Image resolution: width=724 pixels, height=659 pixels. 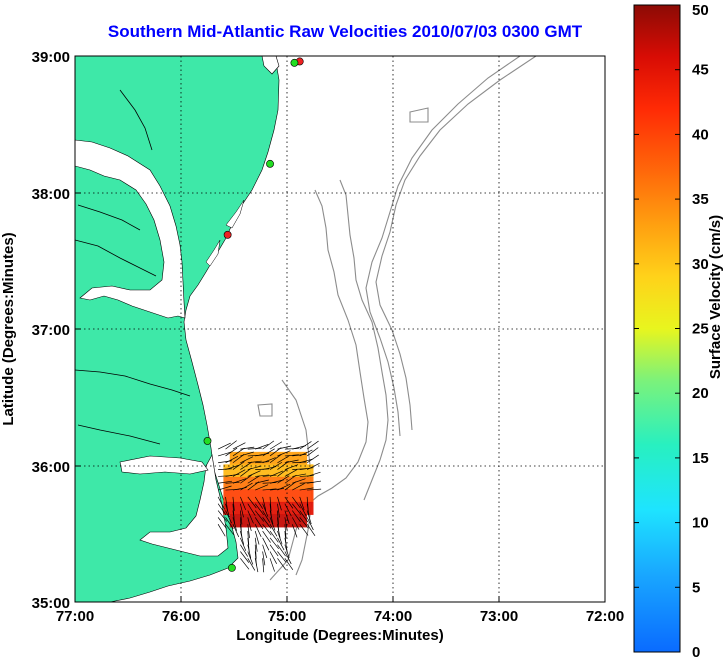 What do you see at coordinates (268, 471) in the screenshot?
I see `velocity-cell` at bounding box center [268, 471].